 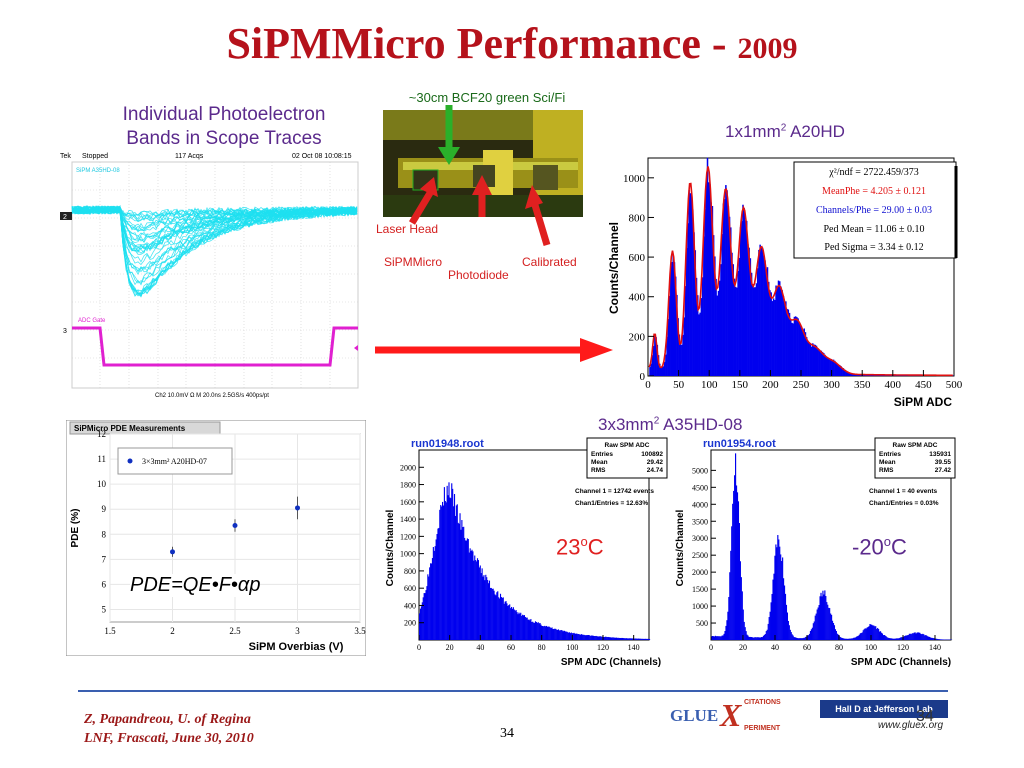 What do you see at coordinates (680, 547) in the screenshot?
I see `hist3-ylabel: Counts/Channel` at bounding box center [680, 547].